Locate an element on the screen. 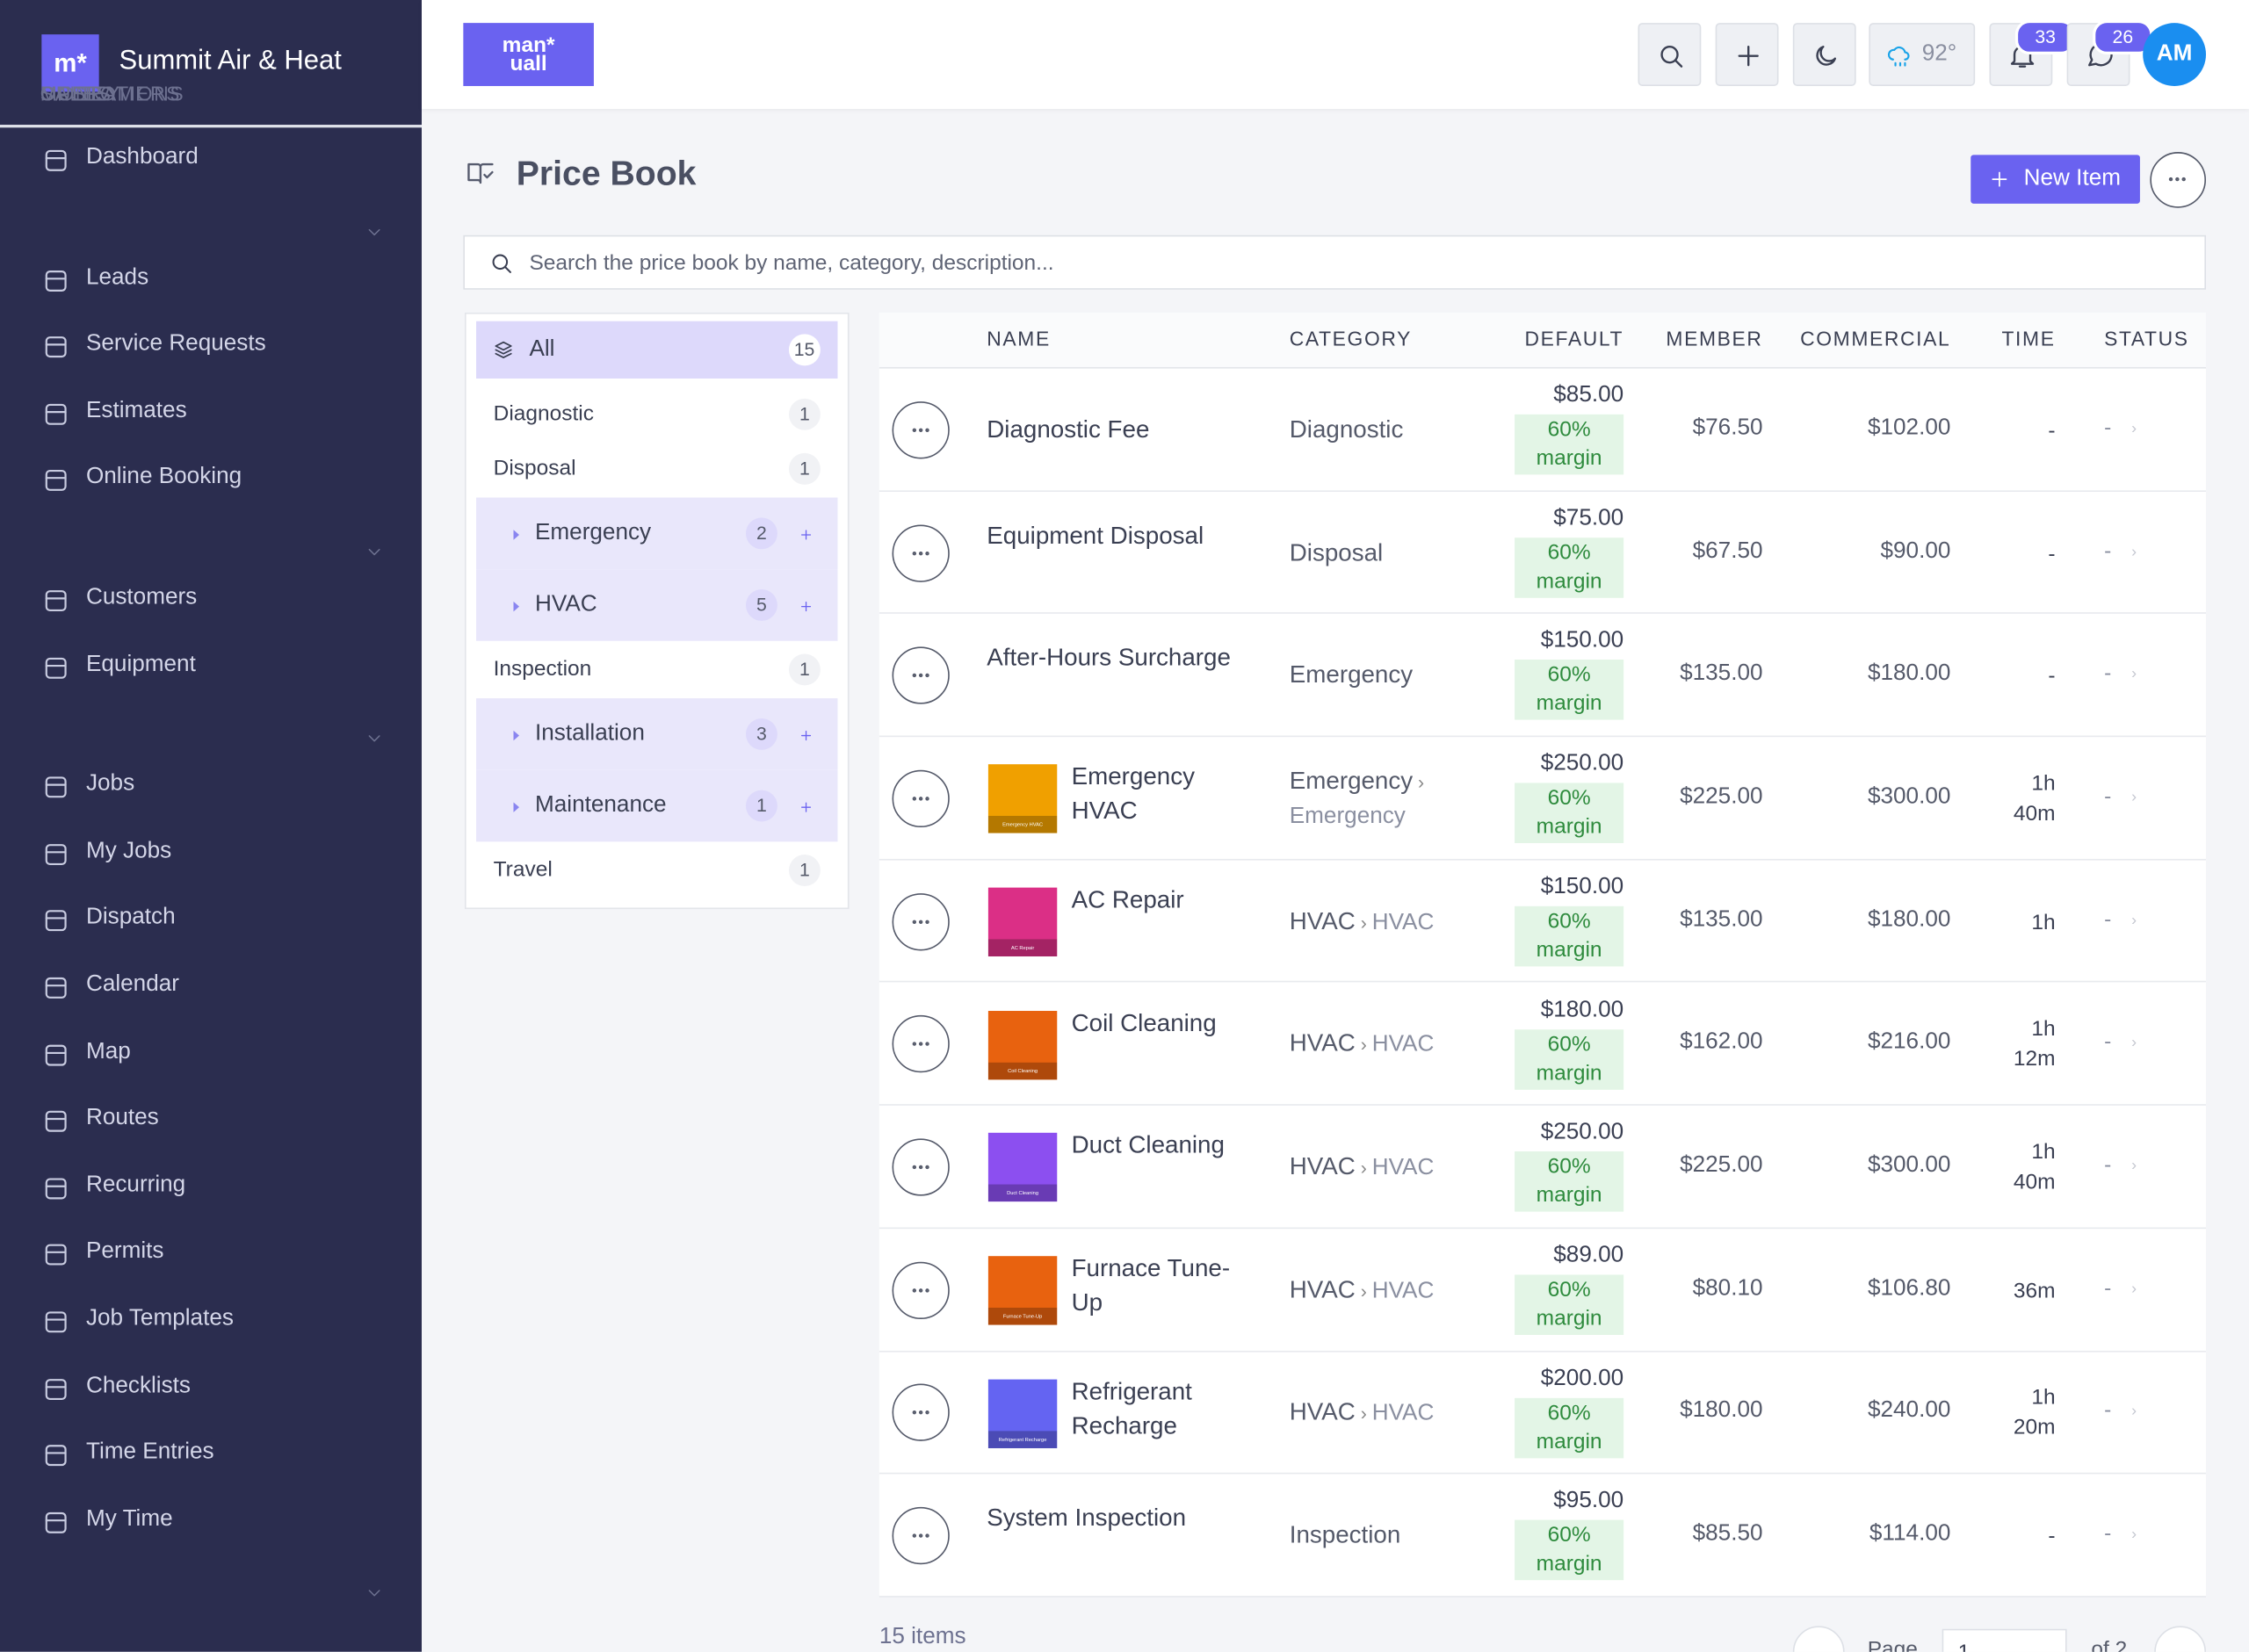 Image resolution: width=2249 pixels, height=1652 pixels. category-row: Diagnostic 1 is located at coordinates (656, 414).